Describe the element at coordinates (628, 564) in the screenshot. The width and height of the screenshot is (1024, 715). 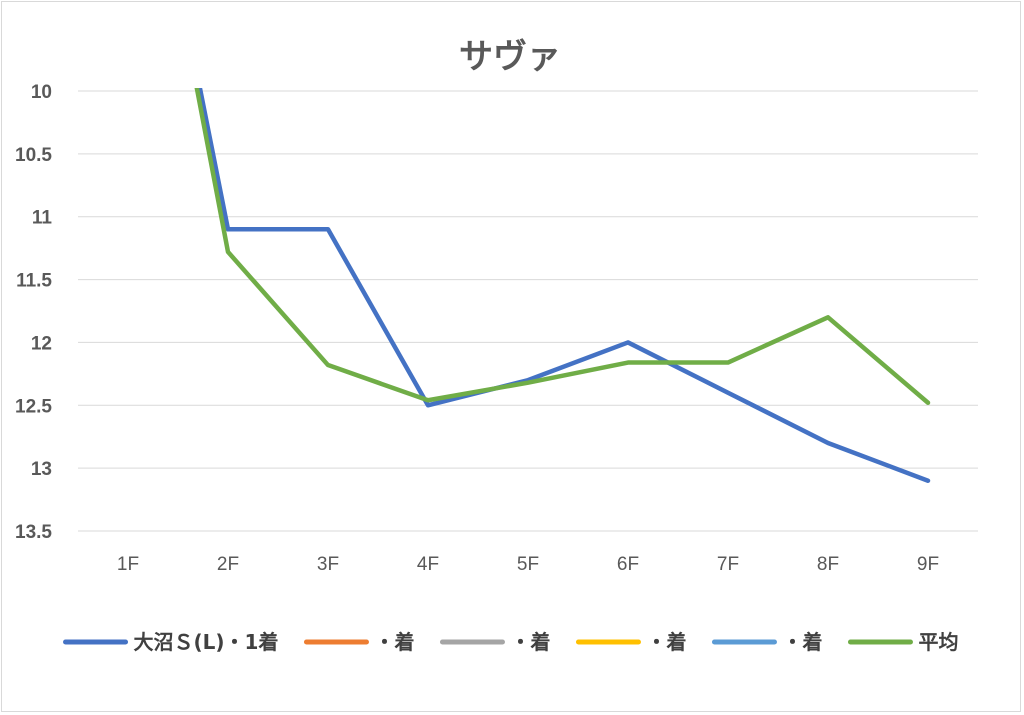
I see `x-tick-label: 6F` at that location.